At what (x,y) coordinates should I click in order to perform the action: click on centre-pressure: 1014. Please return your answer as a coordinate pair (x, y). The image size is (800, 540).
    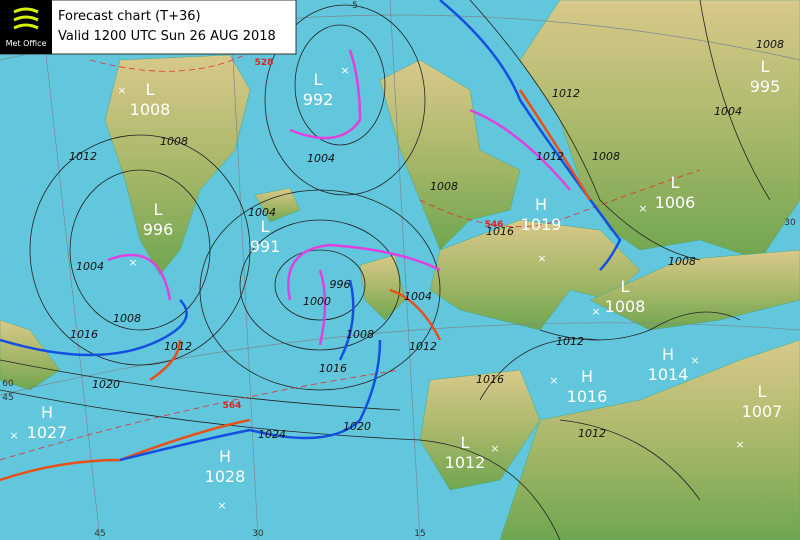
    Looking at the image, I should click on (668, 374).